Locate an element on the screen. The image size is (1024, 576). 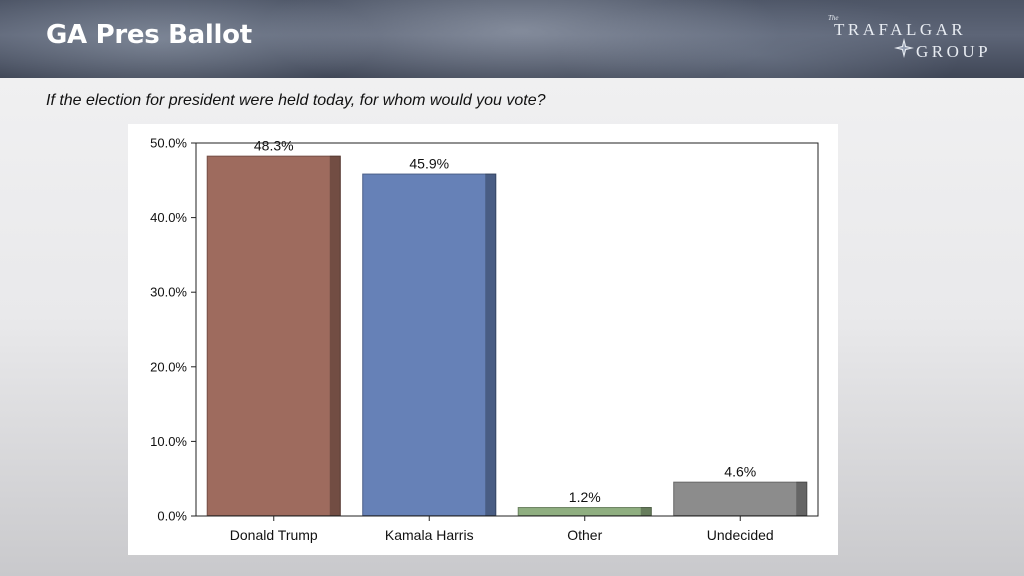
logo-small-text: The is located at coordinates (833, 18).